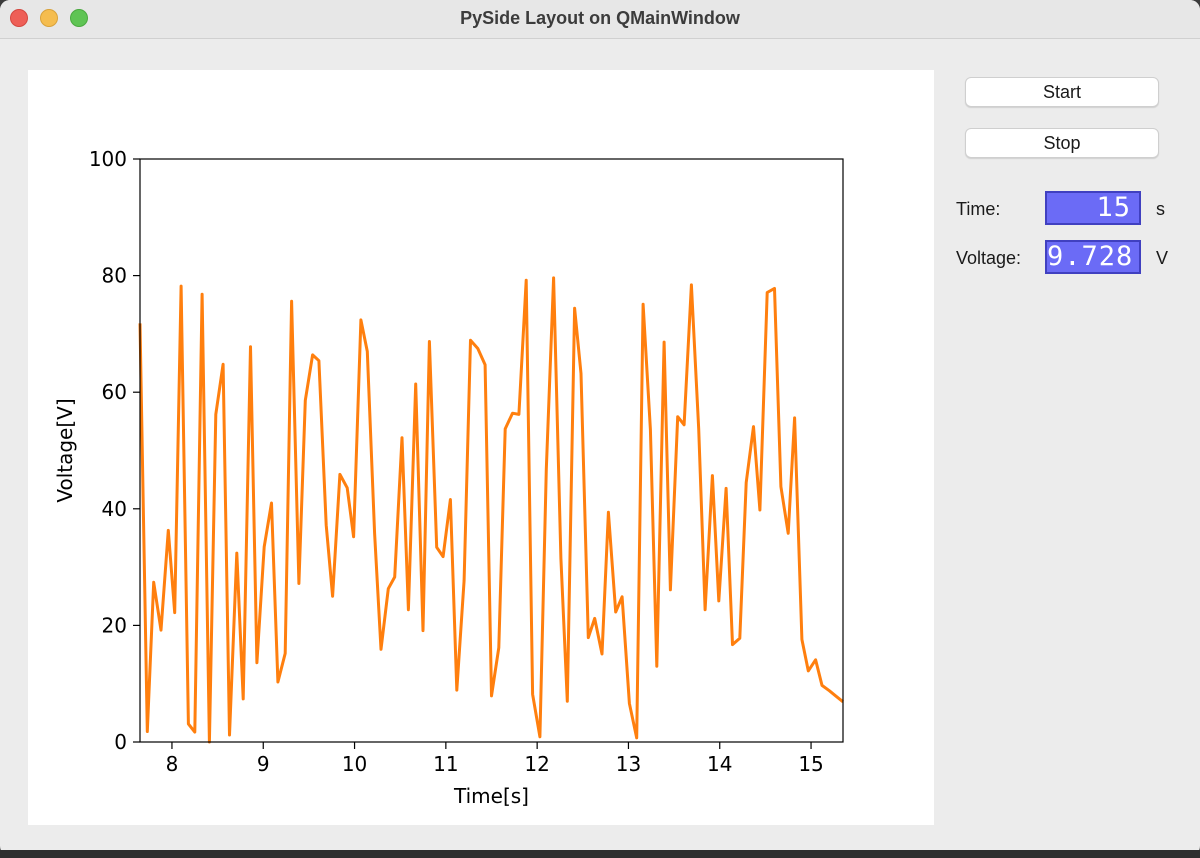 Image resolution: width=1200 pixels, height=858 pixels. I want to click on x-tick-label: 10, so click(354, 764).